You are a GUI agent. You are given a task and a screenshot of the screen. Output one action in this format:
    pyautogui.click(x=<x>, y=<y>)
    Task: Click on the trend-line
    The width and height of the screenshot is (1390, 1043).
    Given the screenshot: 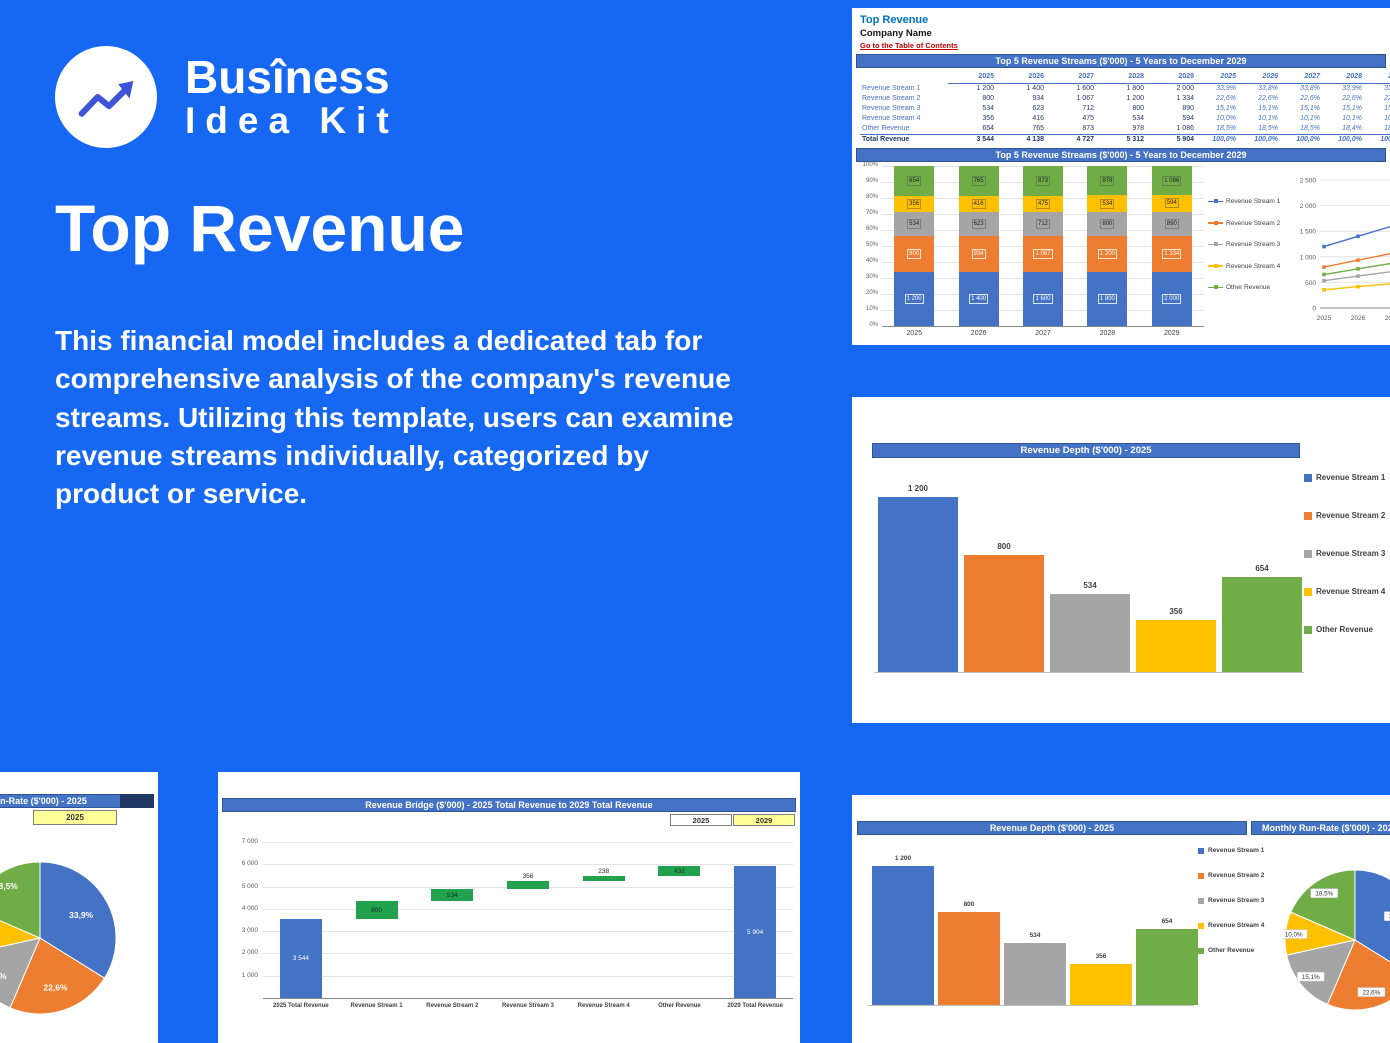 What is the action you would take?
    pyautogui.click(x=1356, y=260)
    